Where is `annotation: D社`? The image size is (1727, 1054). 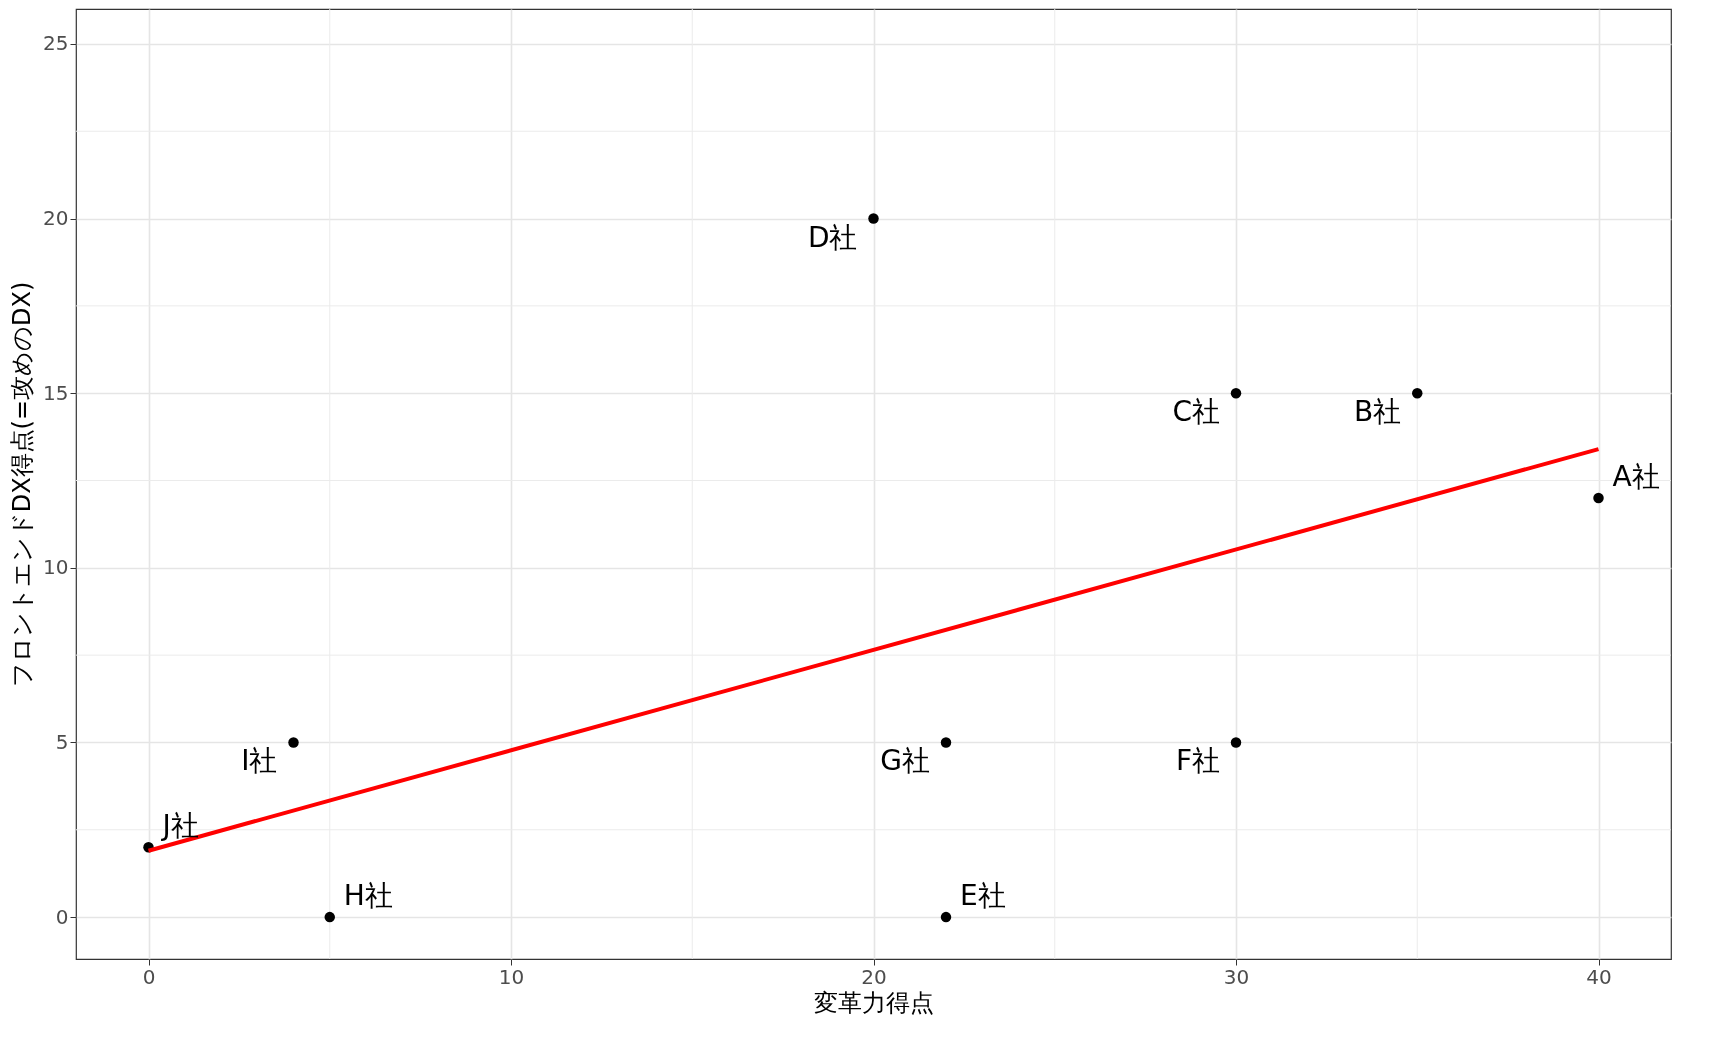 annotation: D社 is located at coordinates (832, 237).